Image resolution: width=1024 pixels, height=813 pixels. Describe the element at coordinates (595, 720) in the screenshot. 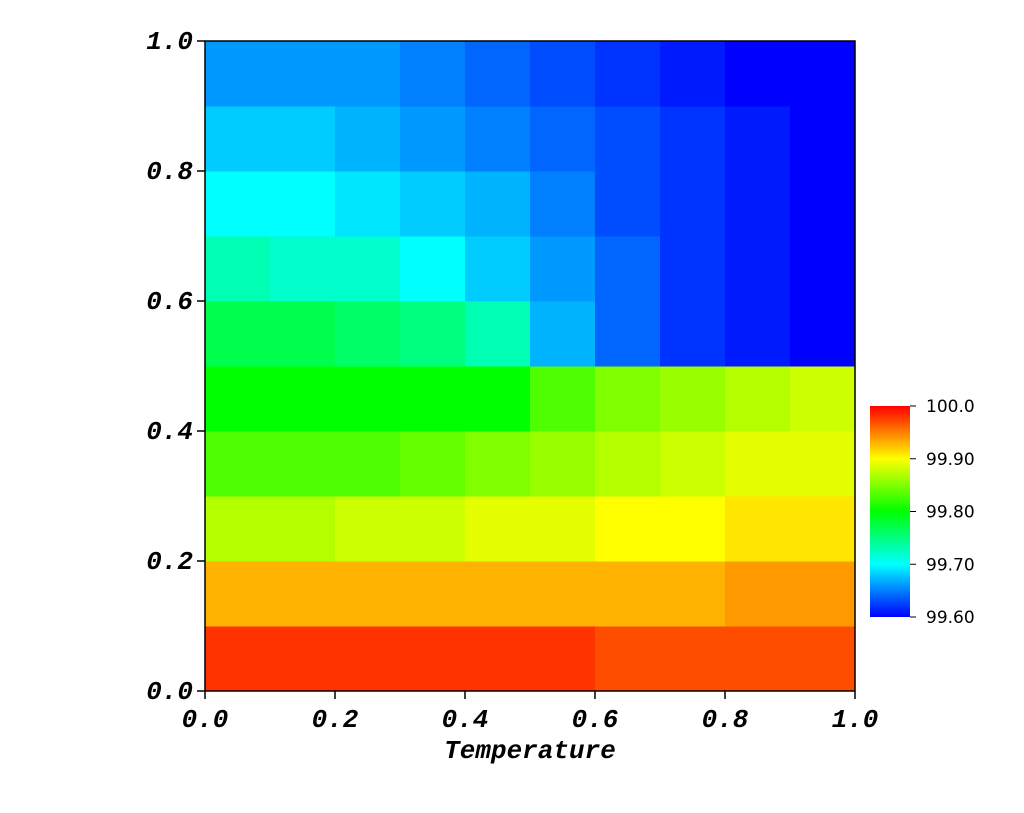

I see `x-tick-label: 0.6` at that location.